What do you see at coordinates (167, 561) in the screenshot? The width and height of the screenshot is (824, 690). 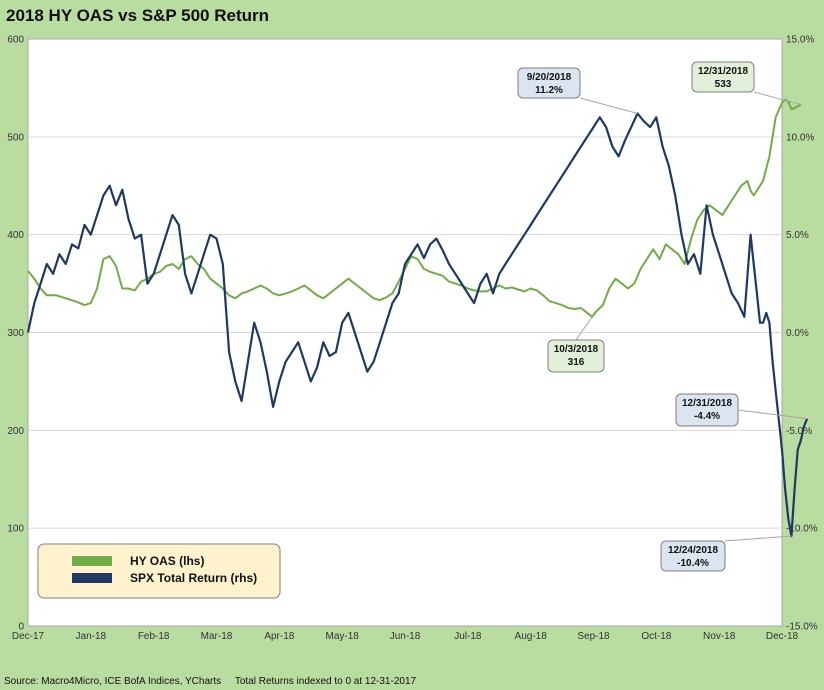 I see `legend-label: HY OAS (lhs)` at bounding box center [167, 561].